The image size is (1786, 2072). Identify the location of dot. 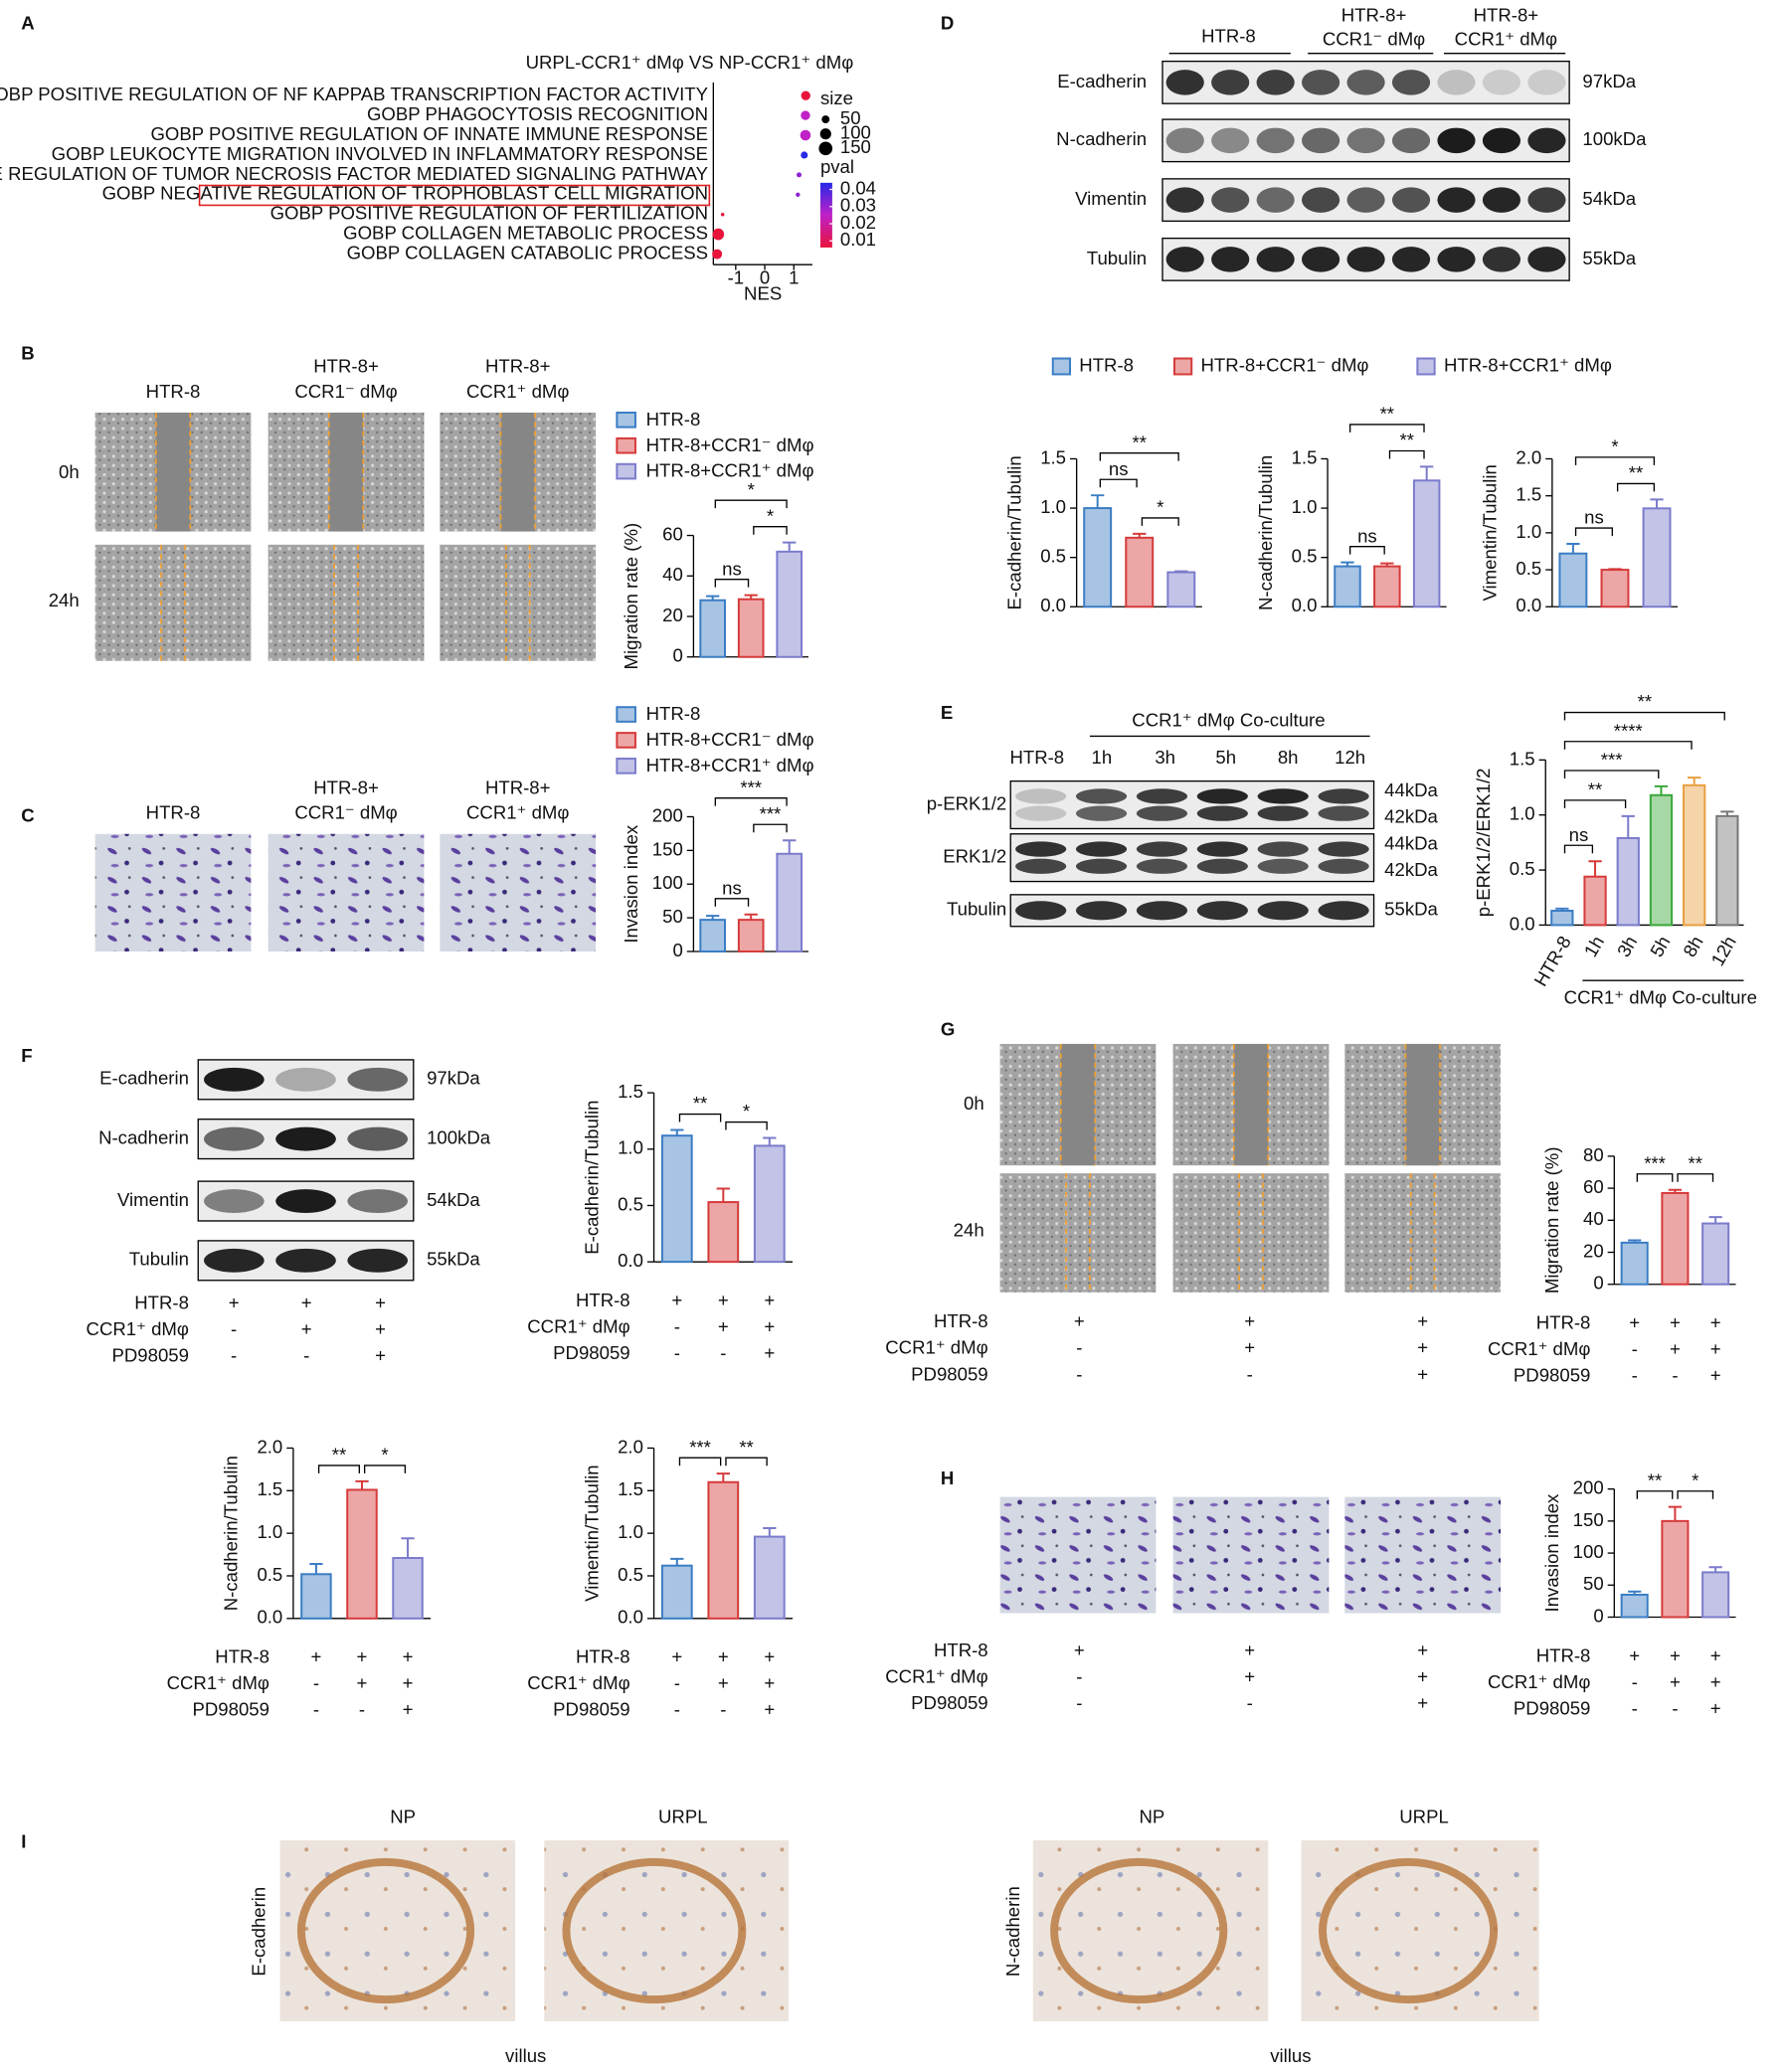
(798, 194).